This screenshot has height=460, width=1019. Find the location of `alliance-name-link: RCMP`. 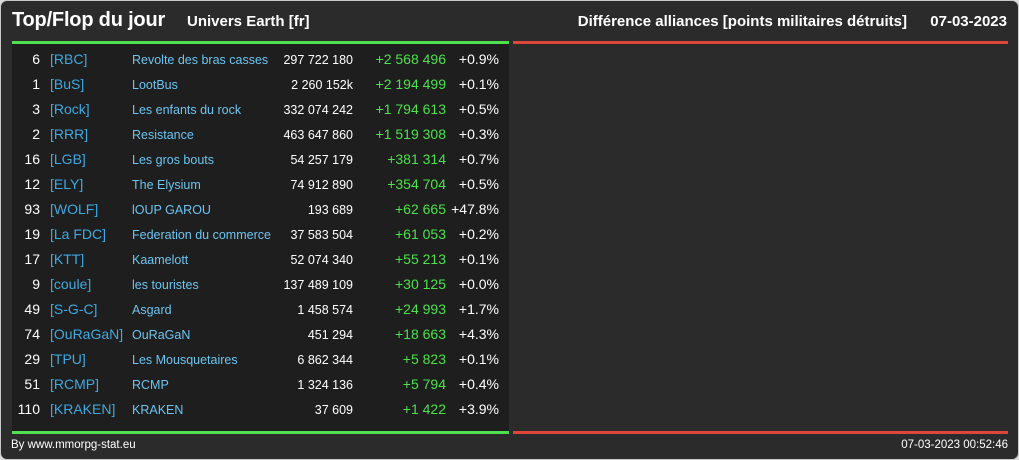

alliance-name-link: RCMP is located at coordinates (150, 385).